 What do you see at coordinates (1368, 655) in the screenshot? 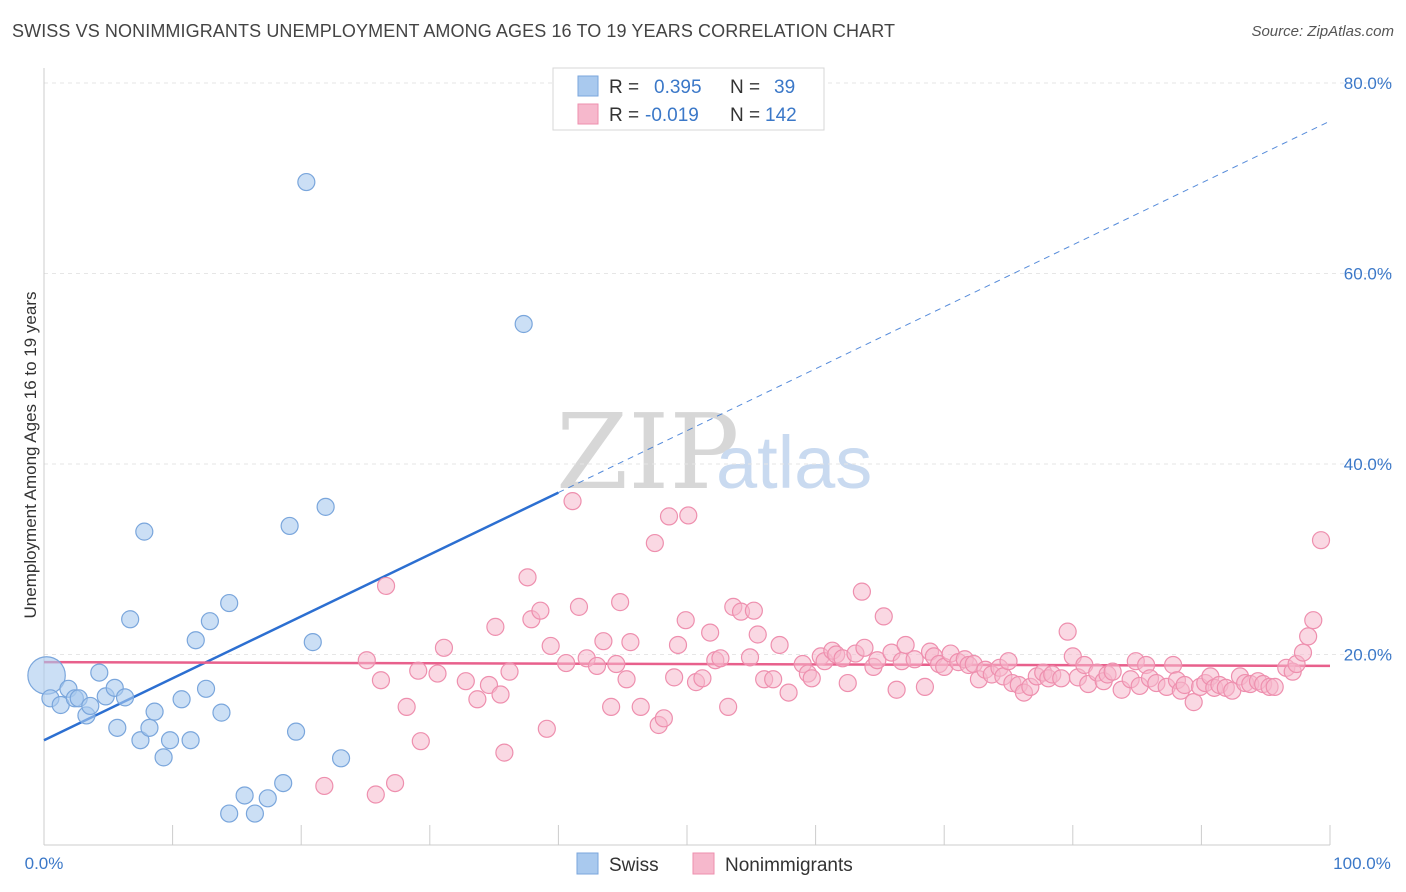
I see `y-tick-label: 20.0%` at bounding box center [1368, 655].